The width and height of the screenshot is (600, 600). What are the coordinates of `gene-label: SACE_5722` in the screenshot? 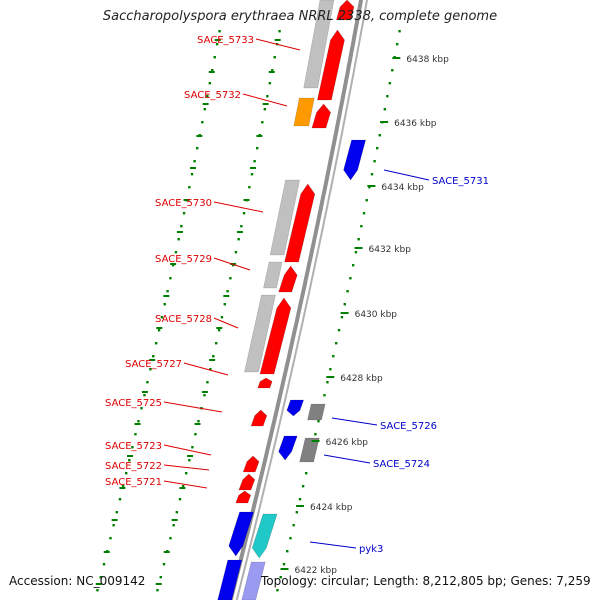 It's located at (133, 466).